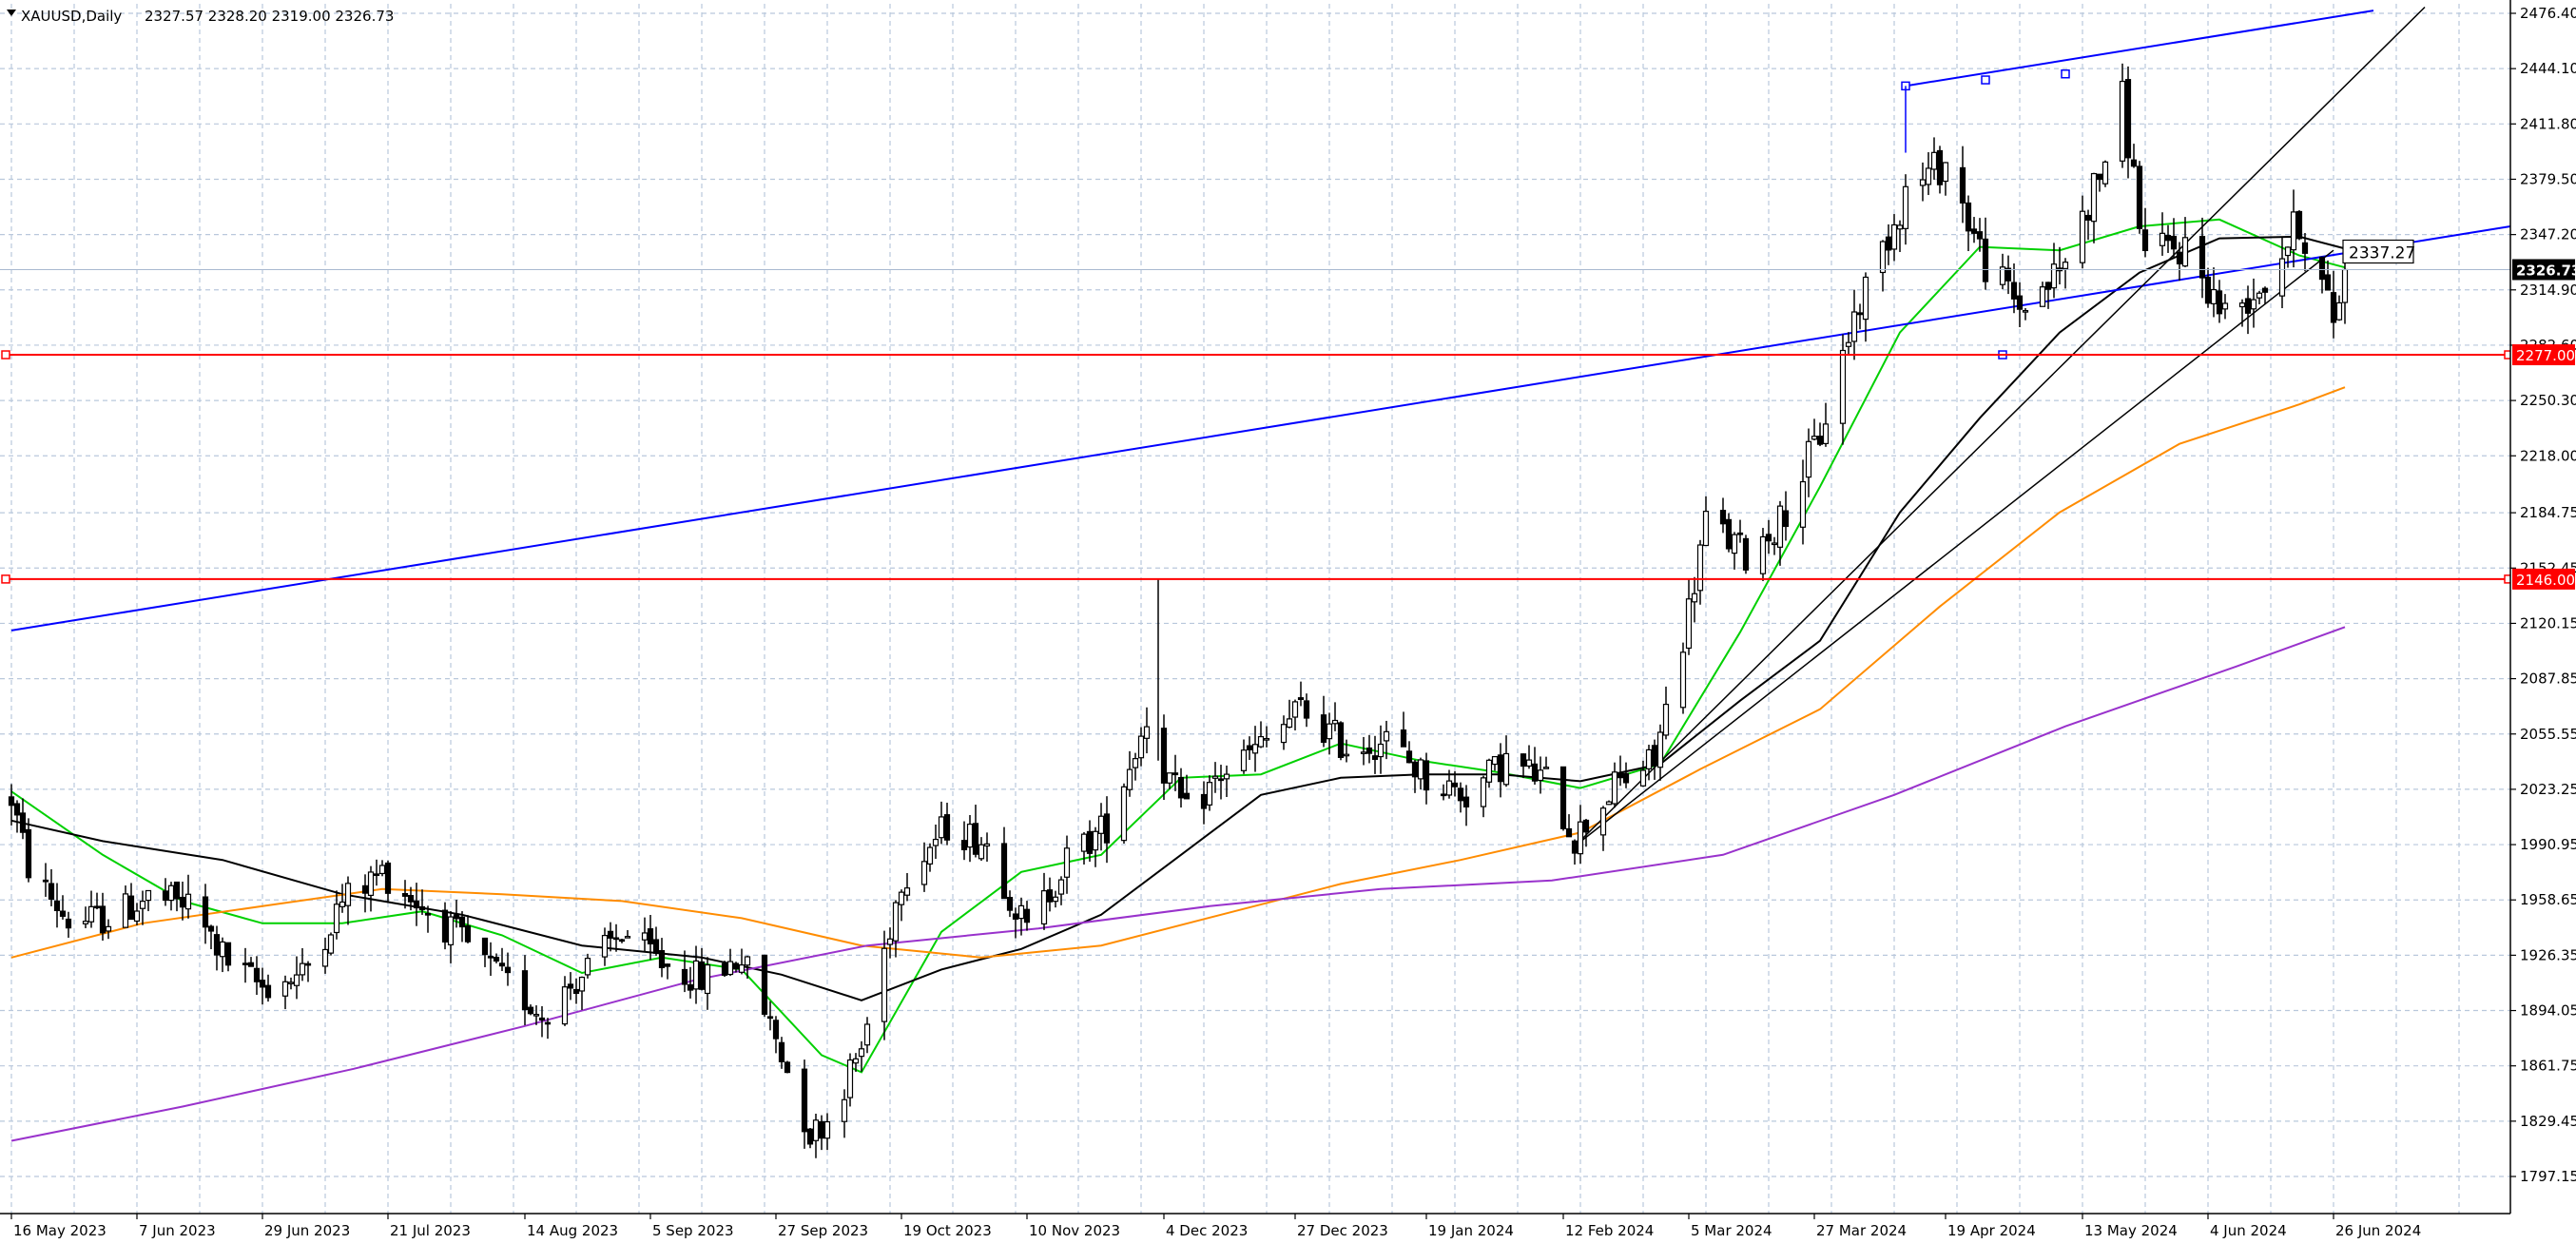 This screenshot has height=1244, width=2576. I want to click on dropdown-triangle-icon, so click(11, 13).